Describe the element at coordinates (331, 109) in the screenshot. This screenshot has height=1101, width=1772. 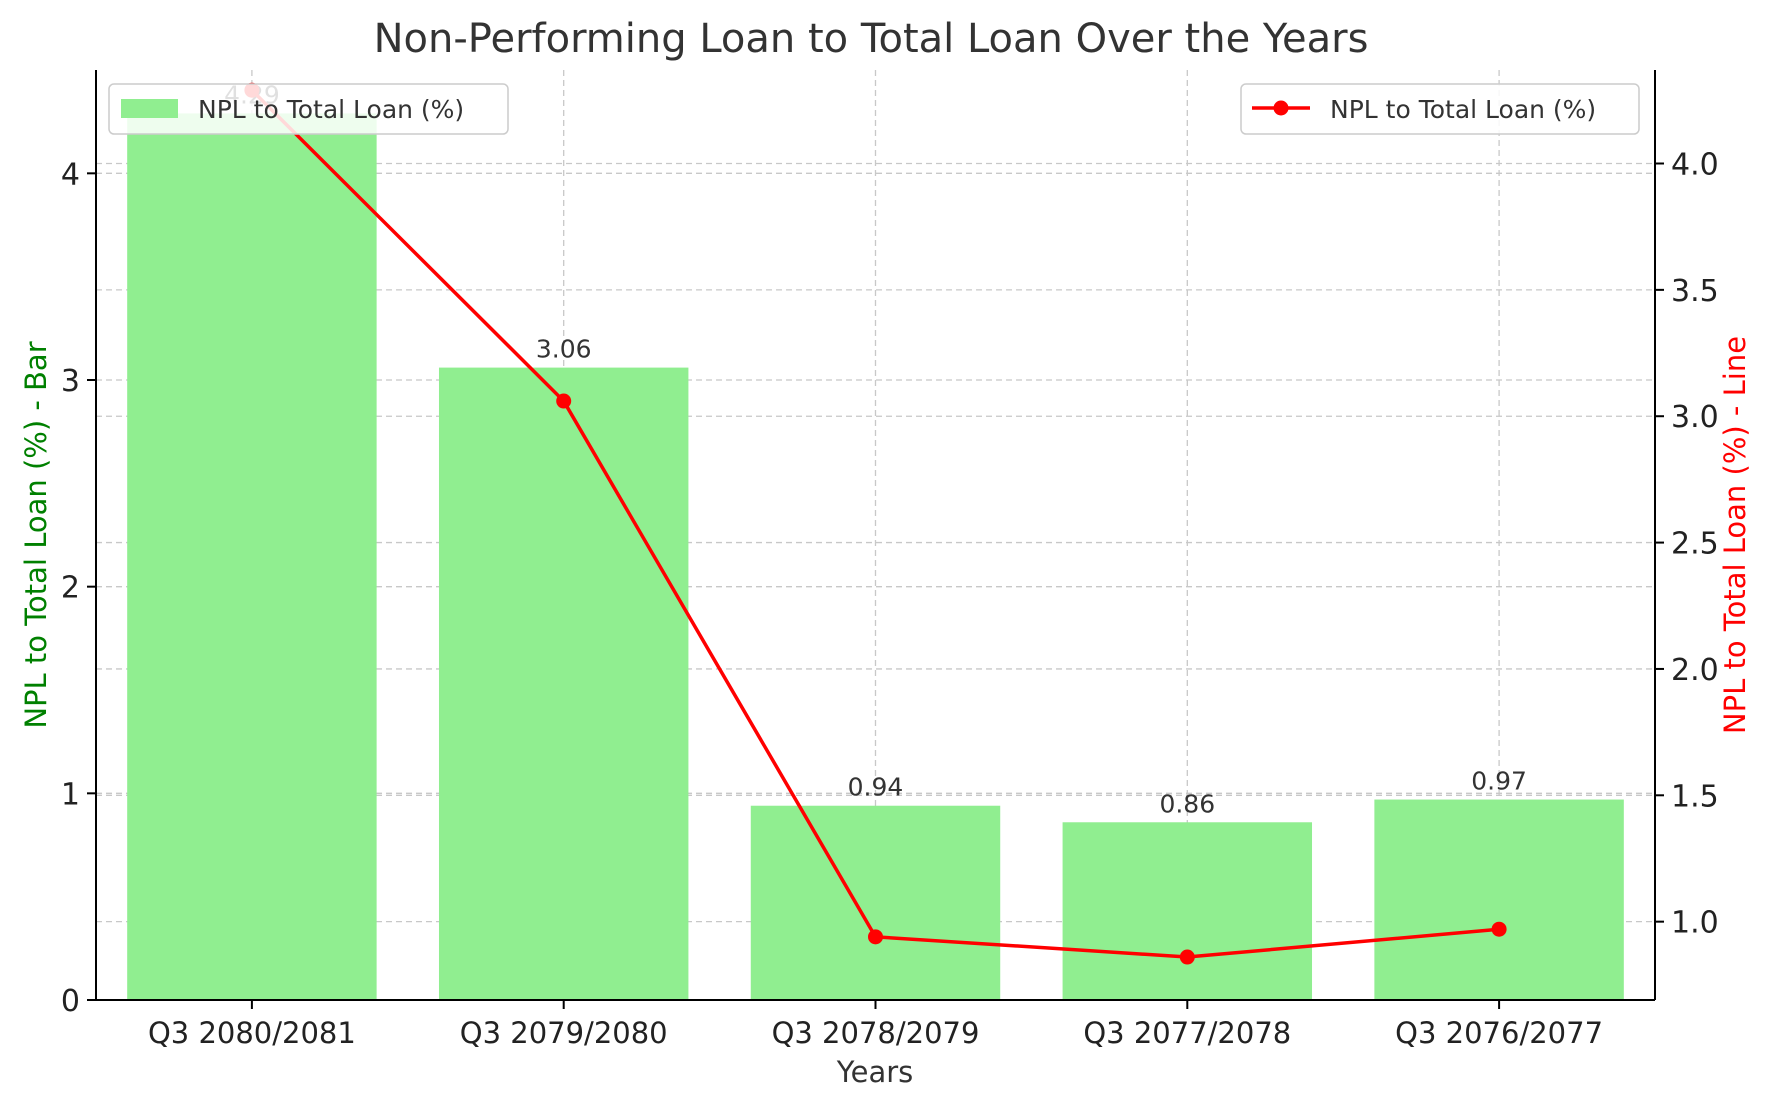
I see `legend-bar-label: NPL to Total Loan (%)` at that location.